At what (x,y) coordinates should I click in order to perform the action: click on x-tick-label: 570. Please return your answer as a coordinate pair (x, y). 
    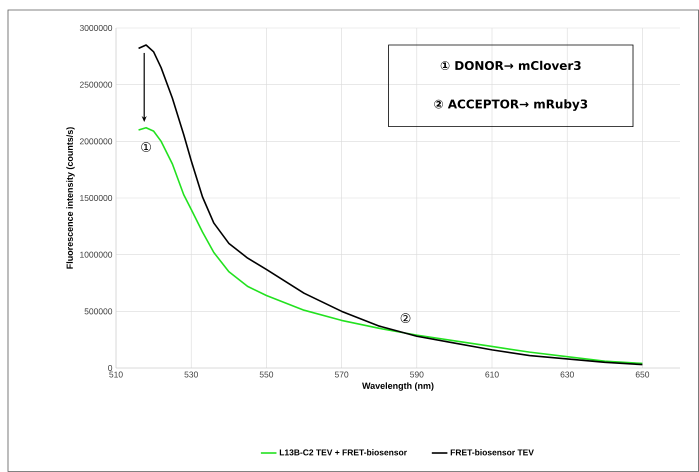
    Looking at the image, I should click on (341, 375).